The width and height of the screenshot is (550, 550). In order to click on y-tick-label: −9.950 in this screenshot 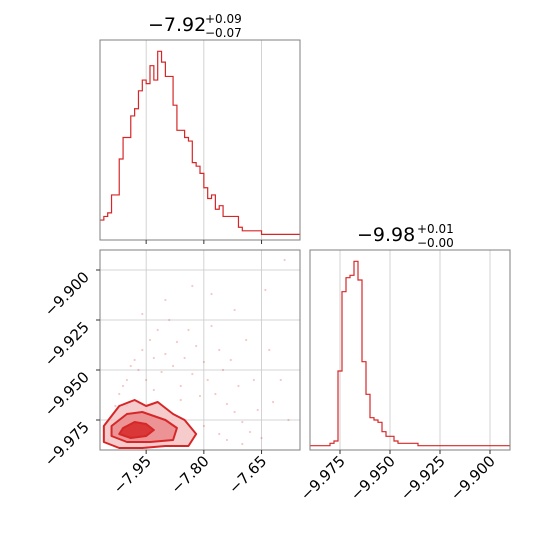, I will do `click(67, 394)`.